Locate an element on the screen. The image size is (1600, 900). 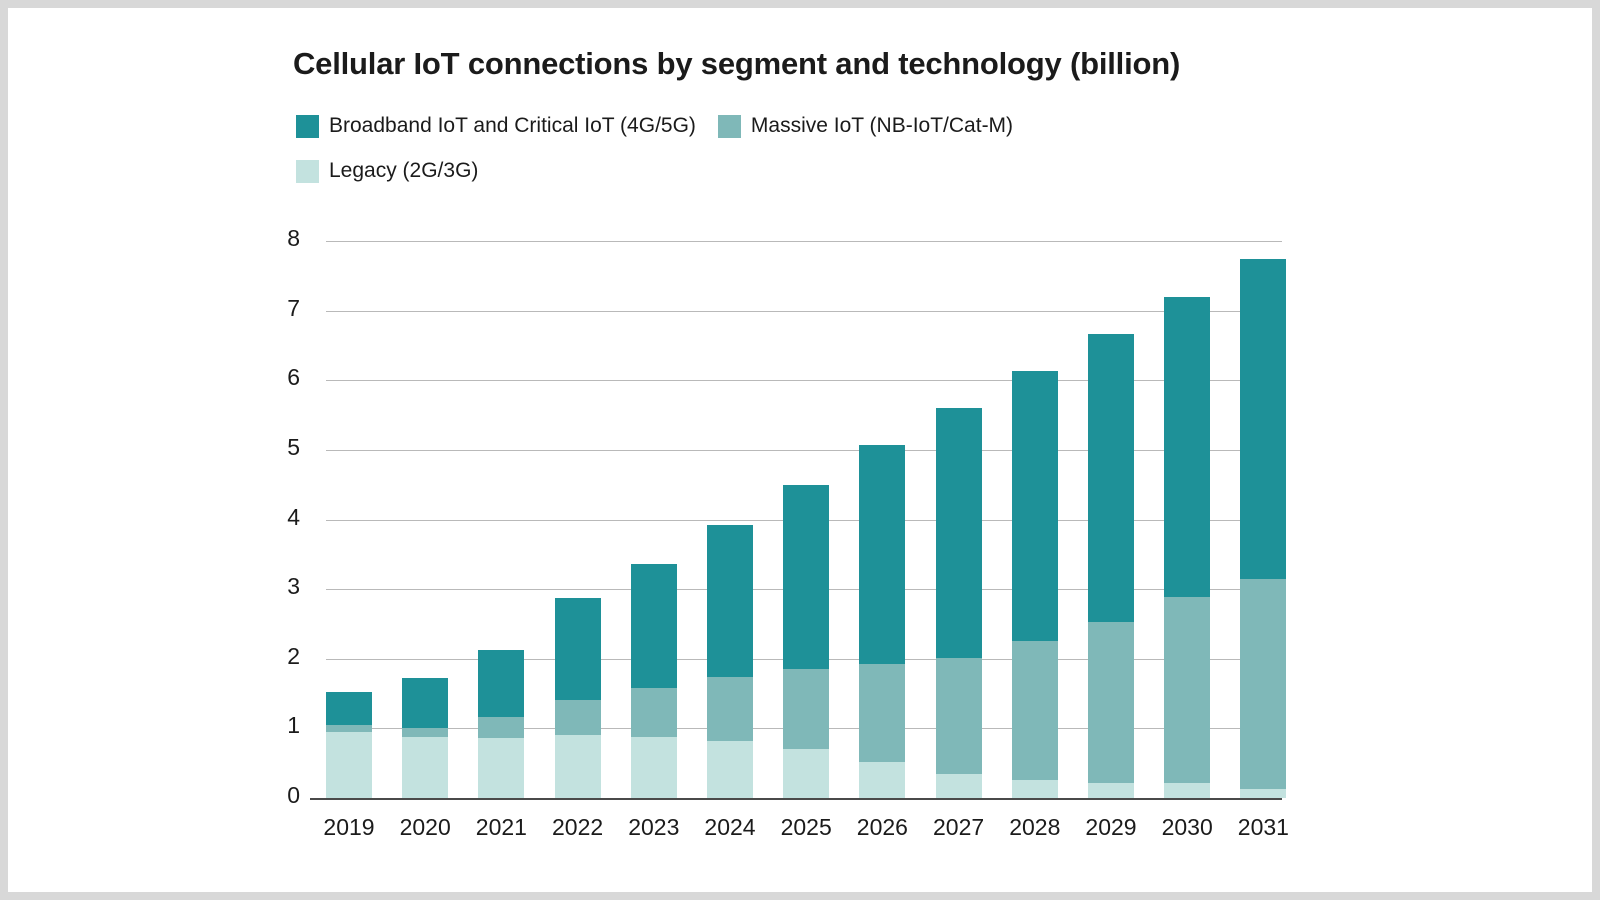
bar-2024 is located at coordinates (730, 403).